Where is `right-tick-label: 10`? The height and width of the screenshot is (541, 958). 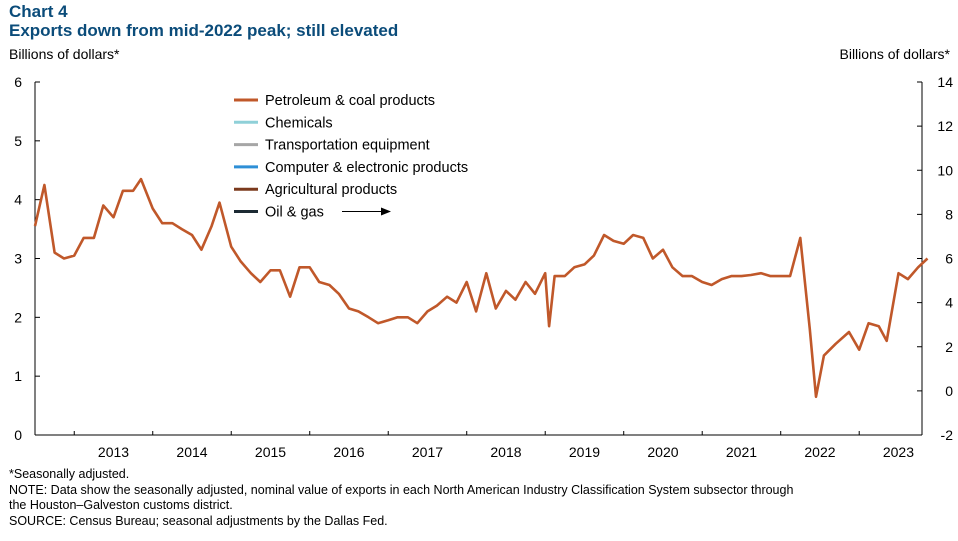
right-tick-label: 10 is located at coordinates (945, 170).